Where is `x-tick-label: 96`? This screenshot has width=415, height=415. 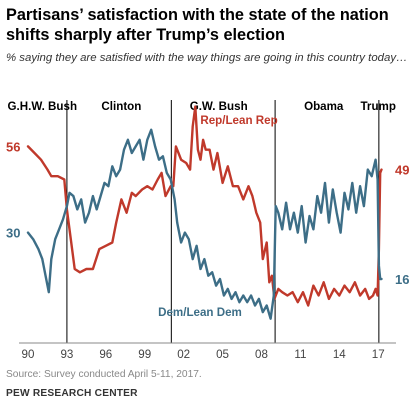
x-tick-label: 96 is located at coordinates (105, 354).